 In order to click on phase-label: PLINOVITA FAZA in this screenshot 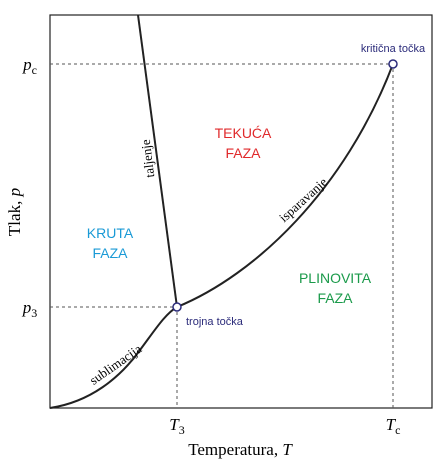, I will do `click(335, 288)`.